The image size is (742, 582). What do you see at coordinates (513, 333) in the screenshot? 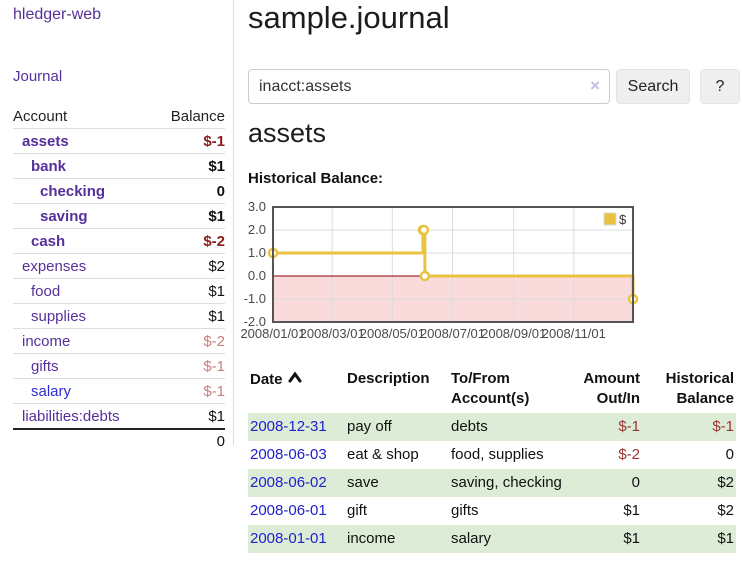
I see `svg-text: 2008/09/01` at bounding box center [513, 333].